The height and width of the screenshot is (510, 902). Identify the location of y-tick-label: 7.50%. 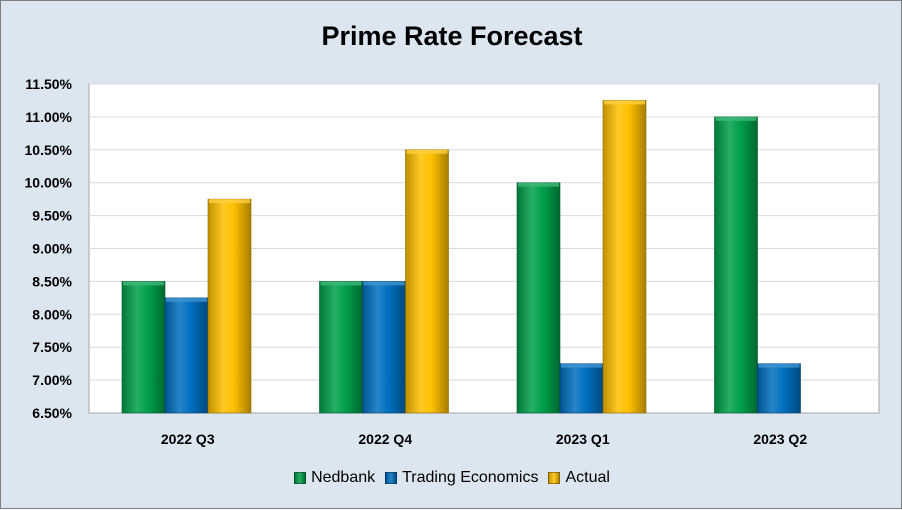
(52, 347).